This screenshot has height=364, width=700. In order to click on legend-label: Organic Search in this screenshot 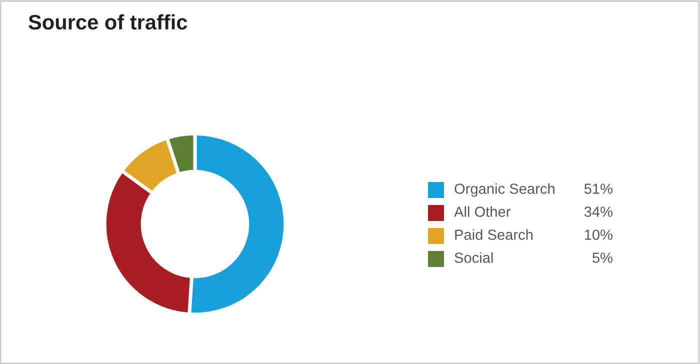, I will do `click(504, 190)`.